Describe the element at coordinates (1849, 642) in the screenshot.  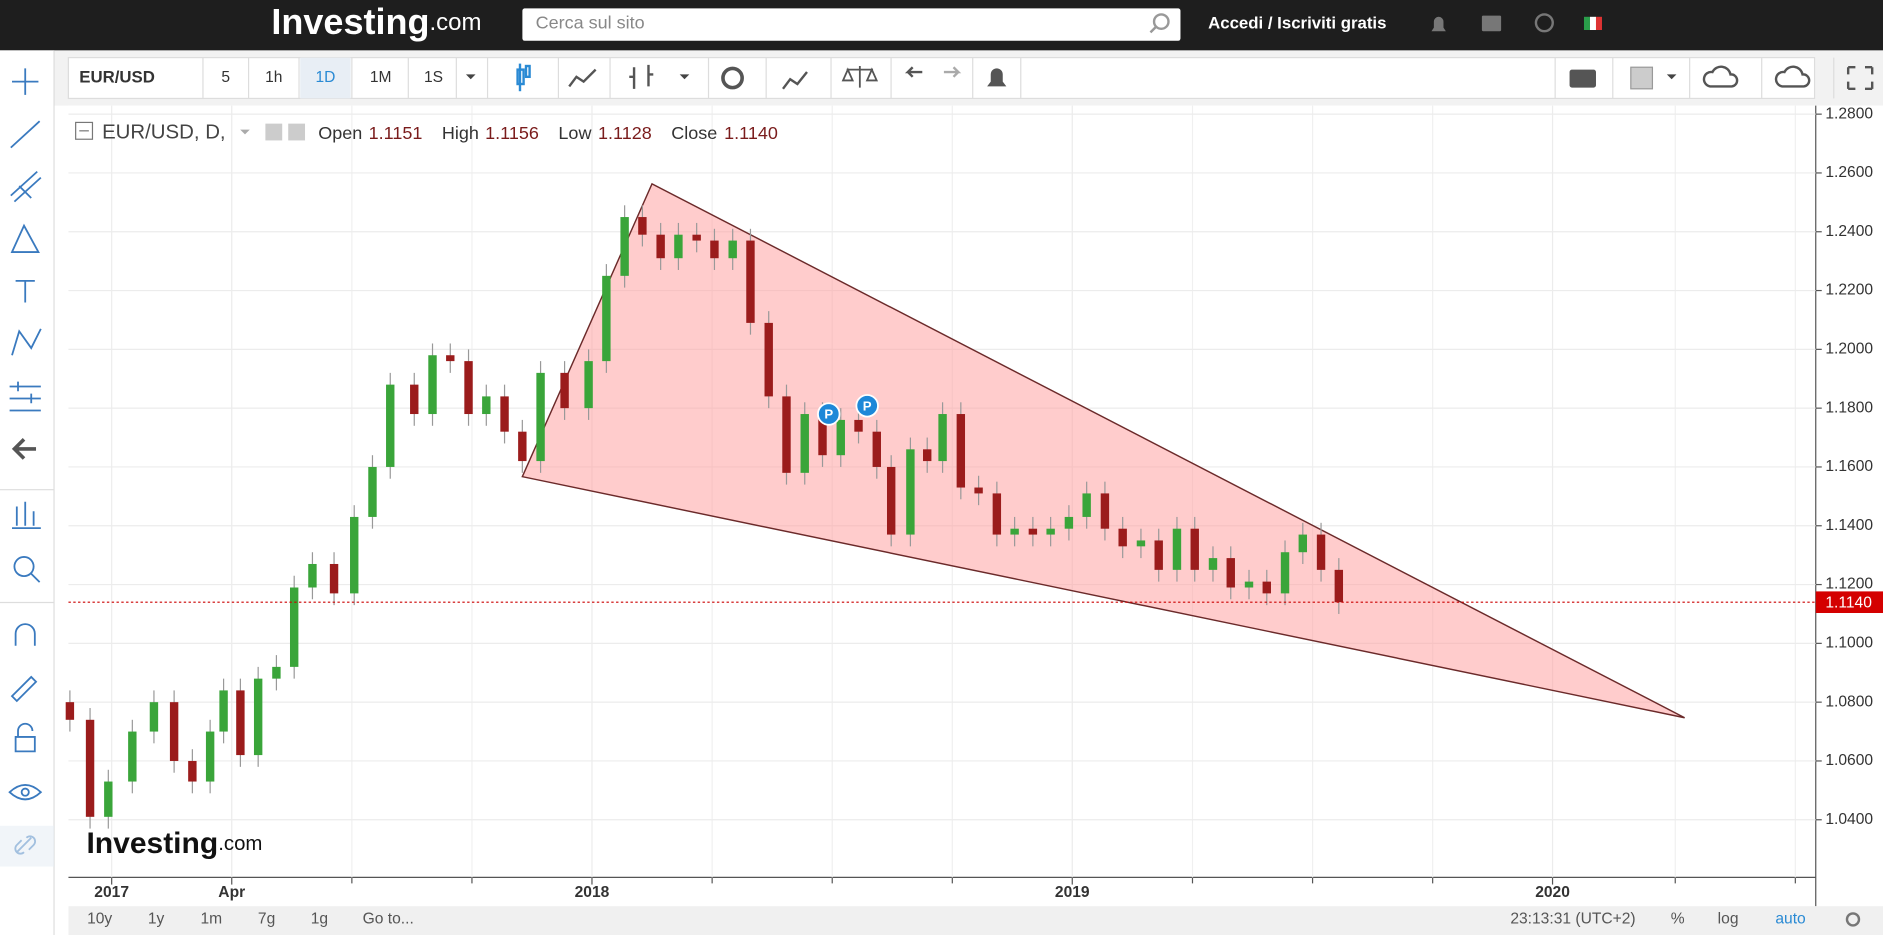
I see `y-tick-label: 1.1000` at that location.